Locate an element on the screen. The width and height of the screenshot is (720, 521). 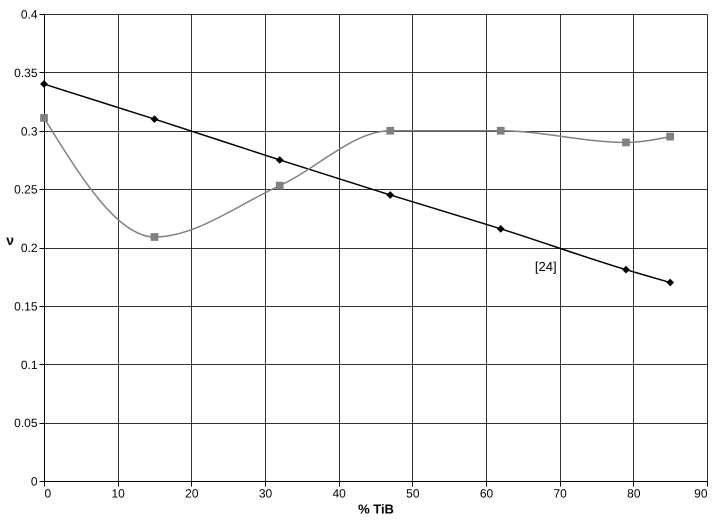
y-tick-label: 0.25 is located at coordinates (26, 189).